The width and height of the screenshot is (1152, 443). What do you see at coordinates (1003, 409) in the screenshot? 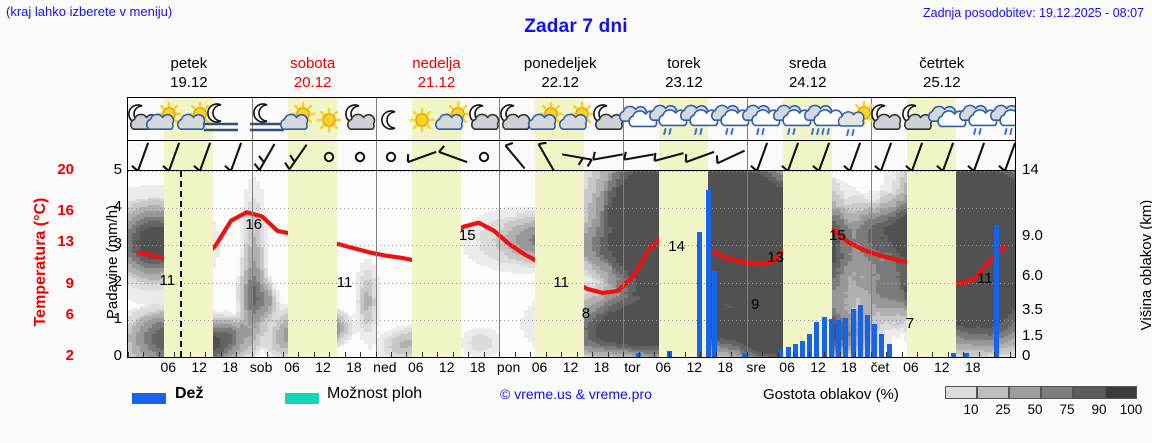
I see `cloud-density-step-label: 25` at bounding box center [1003, 409].